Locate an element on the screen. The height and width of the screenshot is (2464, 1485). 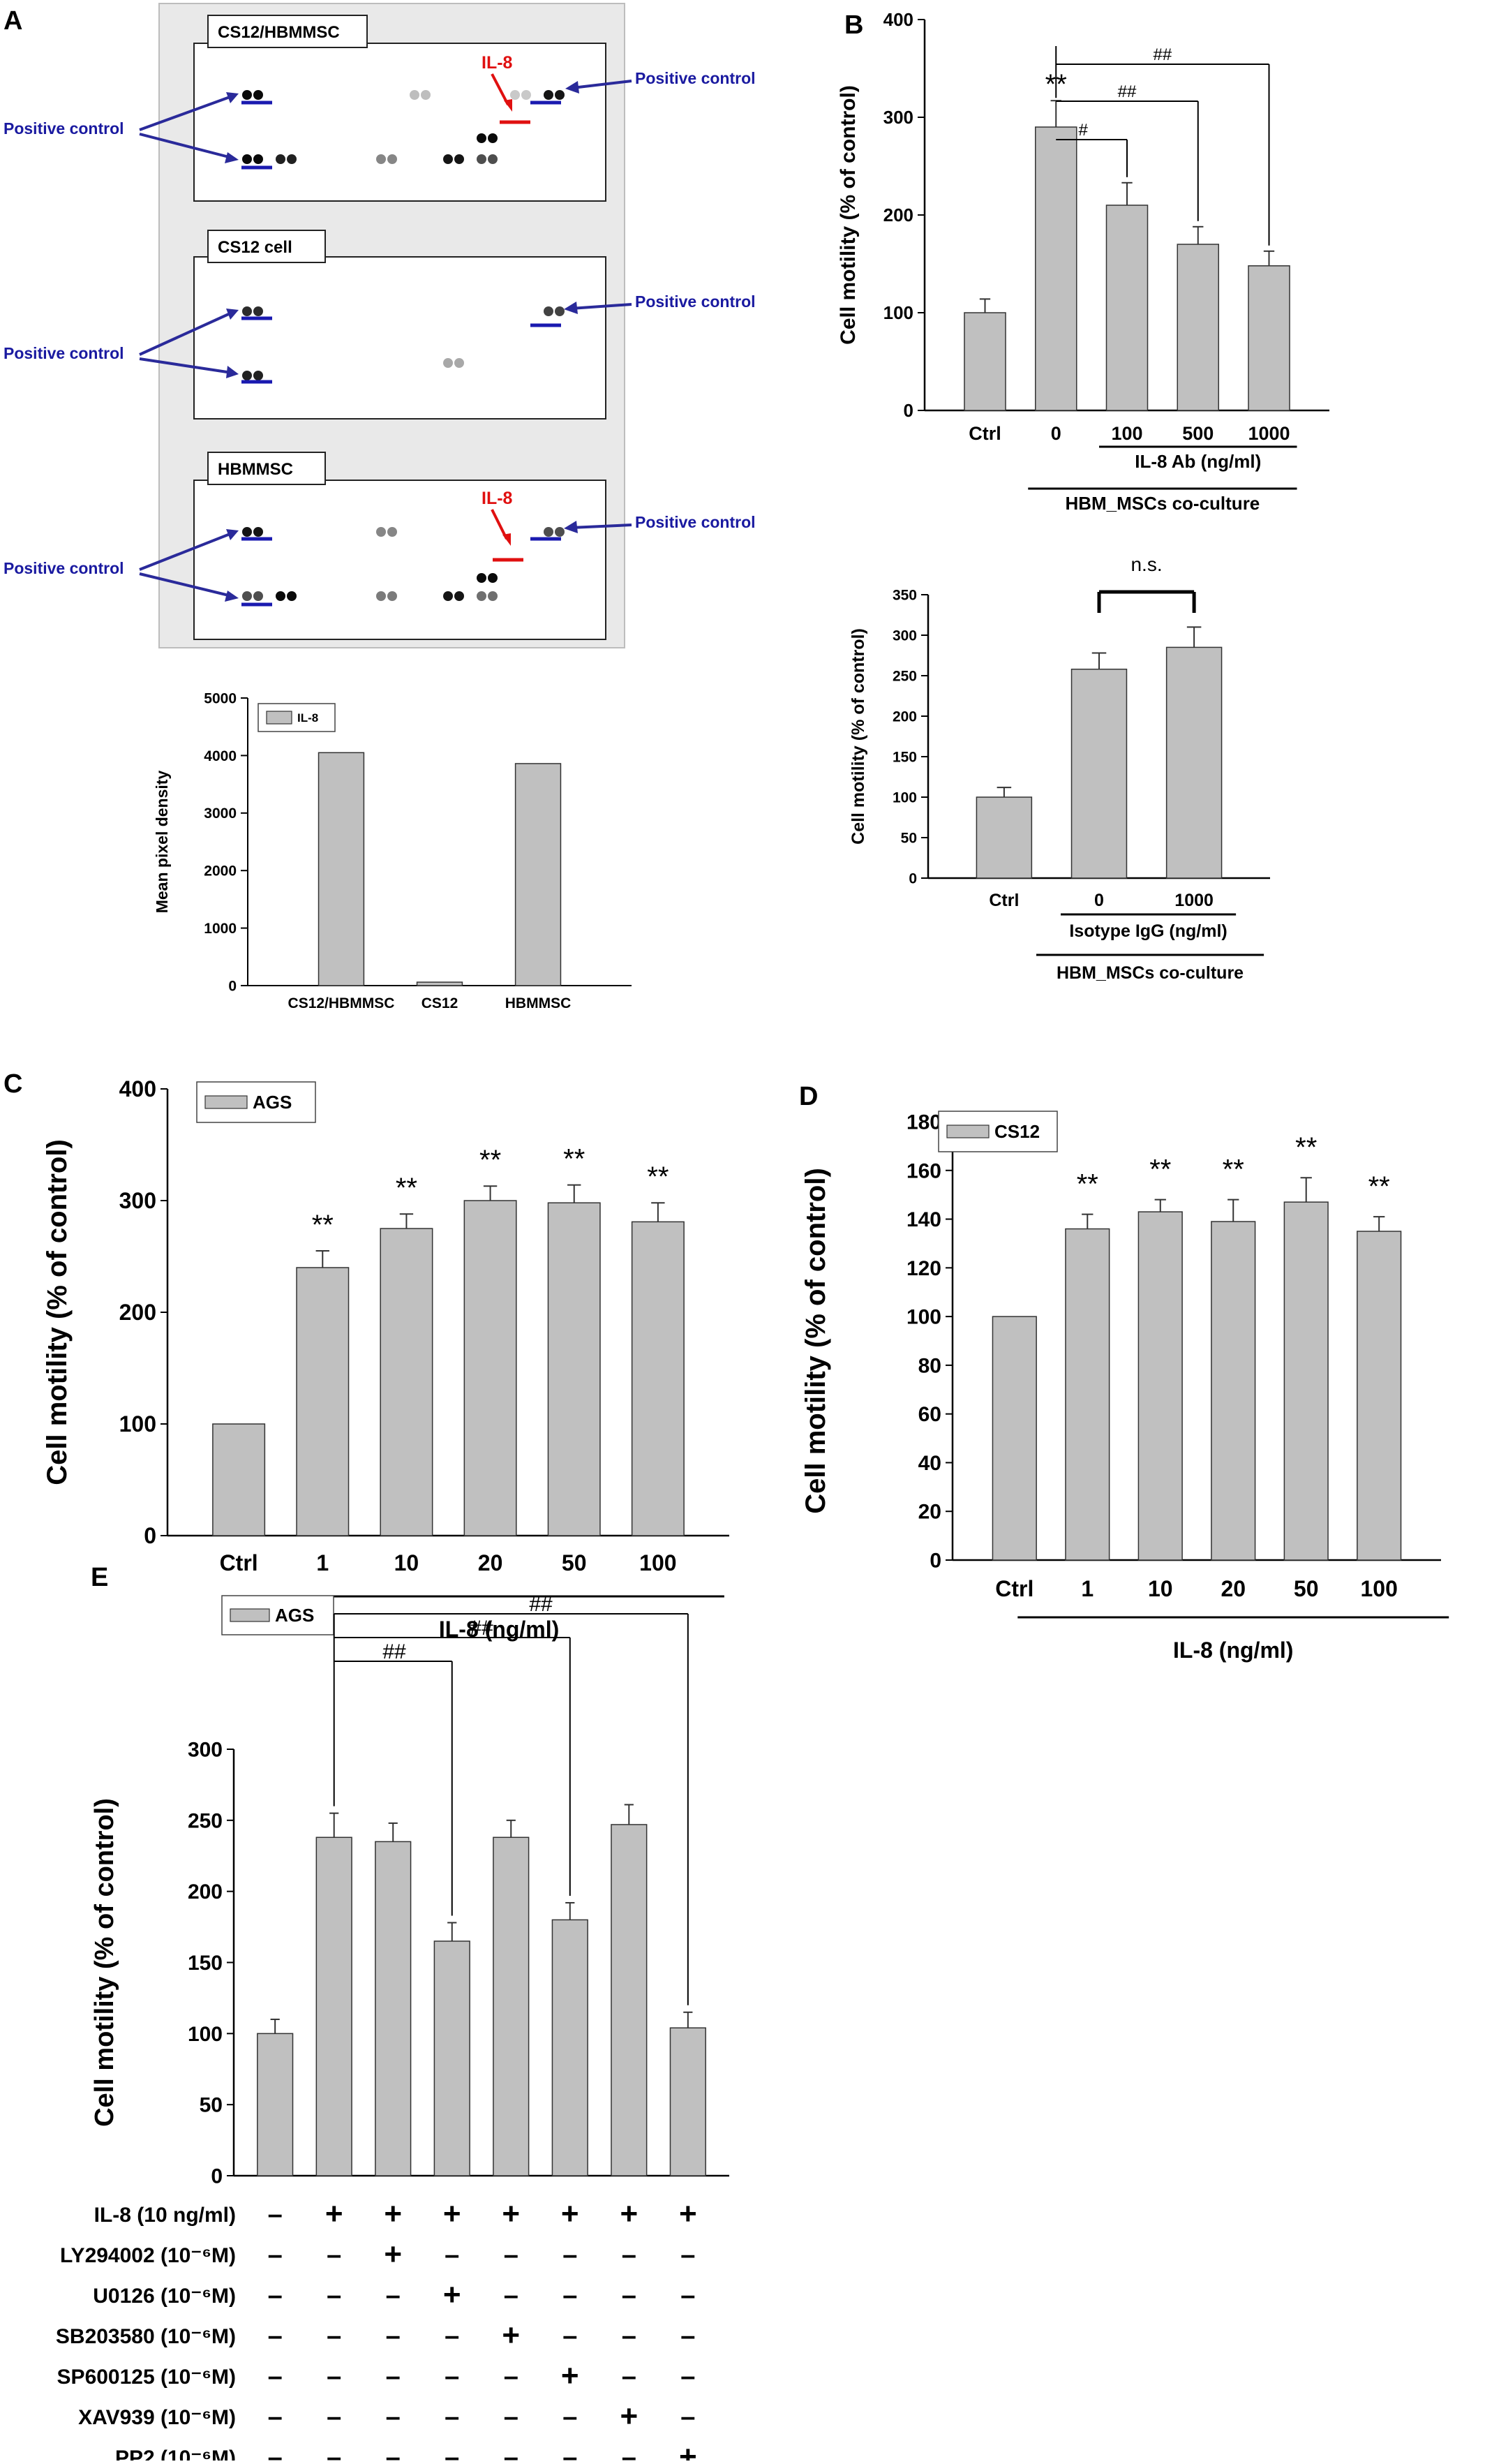
blot-title: HBMMSC is located at coordinates (256, 470).